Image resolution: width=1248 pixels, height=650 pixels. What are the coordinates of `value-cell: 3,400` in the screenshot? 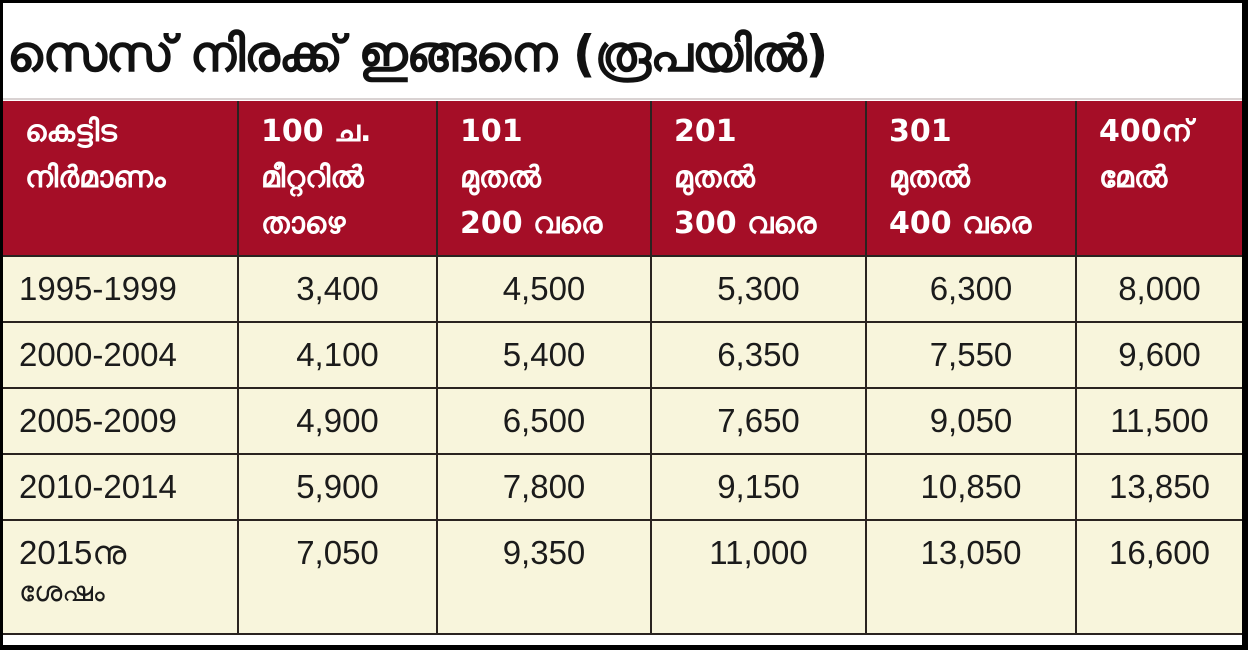 It's located at (337, 289).